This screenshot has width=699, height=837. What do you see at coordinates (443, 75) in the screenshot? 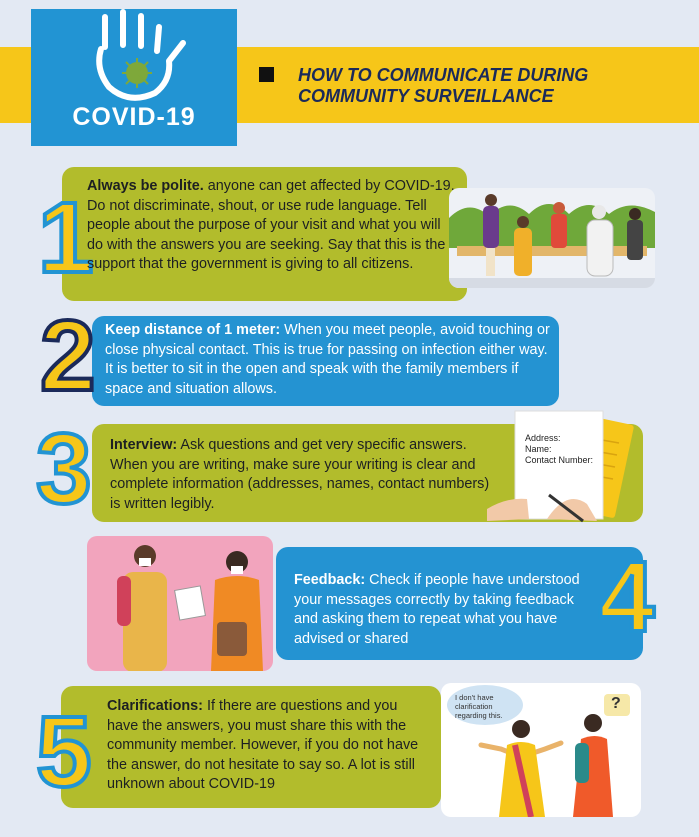
I see `page-title-line1: HOW TO COMMUNICATE DURING` at bounding box center [443, 75].